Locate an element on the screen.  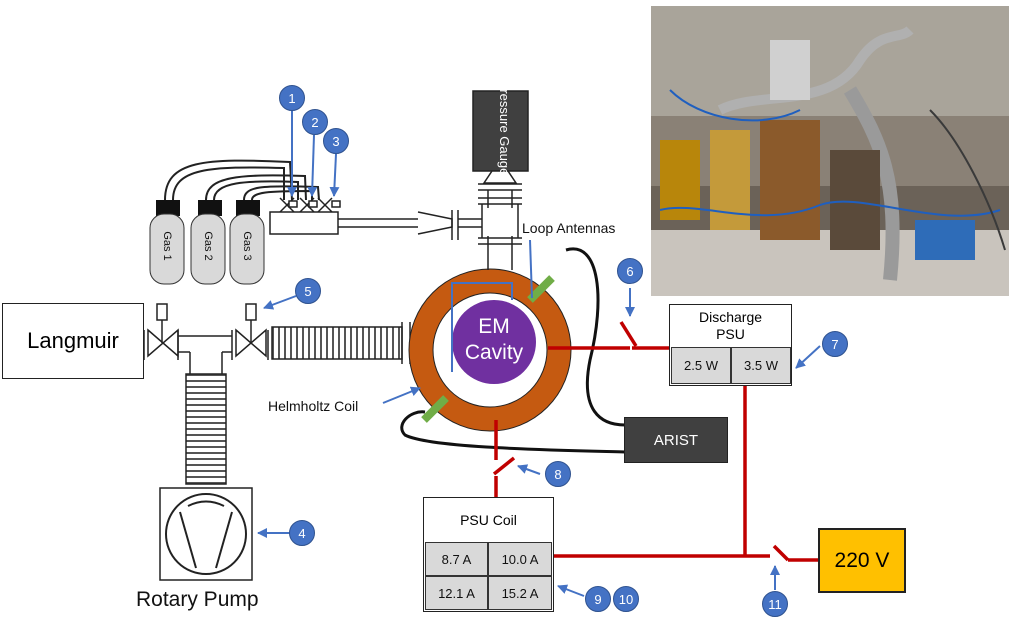
psu-coil-title: PSU Coil is located at coordinates (488, 520).